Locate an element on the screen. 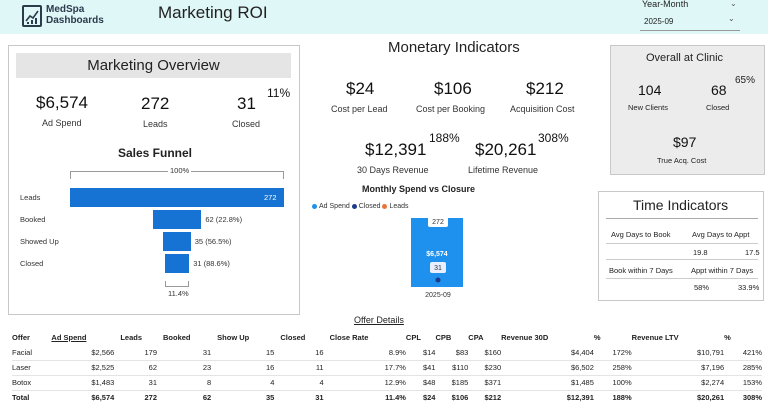  appt-7-days-label: Appt within 7 Days is located at coordinates (722, 270).